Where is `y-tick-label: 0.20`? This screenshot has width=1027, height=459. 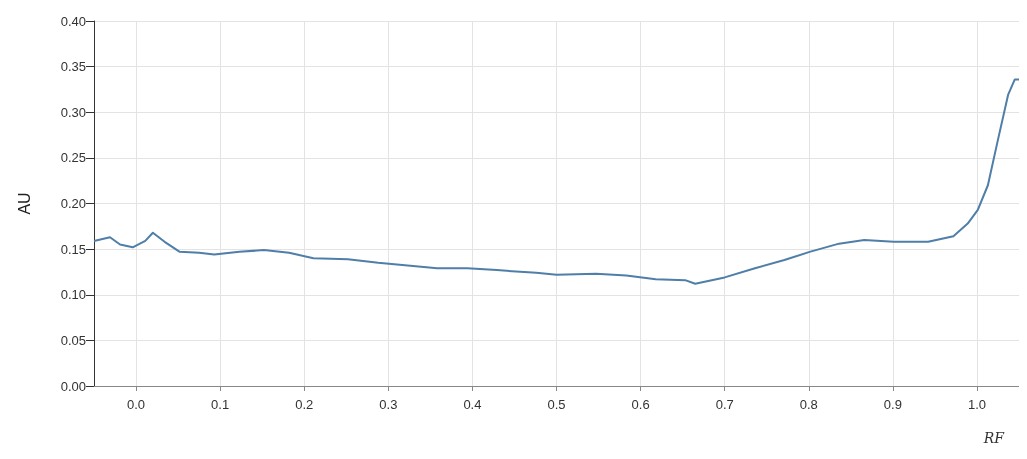
y-tick-label: 0.20 is located at coordinates (73, 203).